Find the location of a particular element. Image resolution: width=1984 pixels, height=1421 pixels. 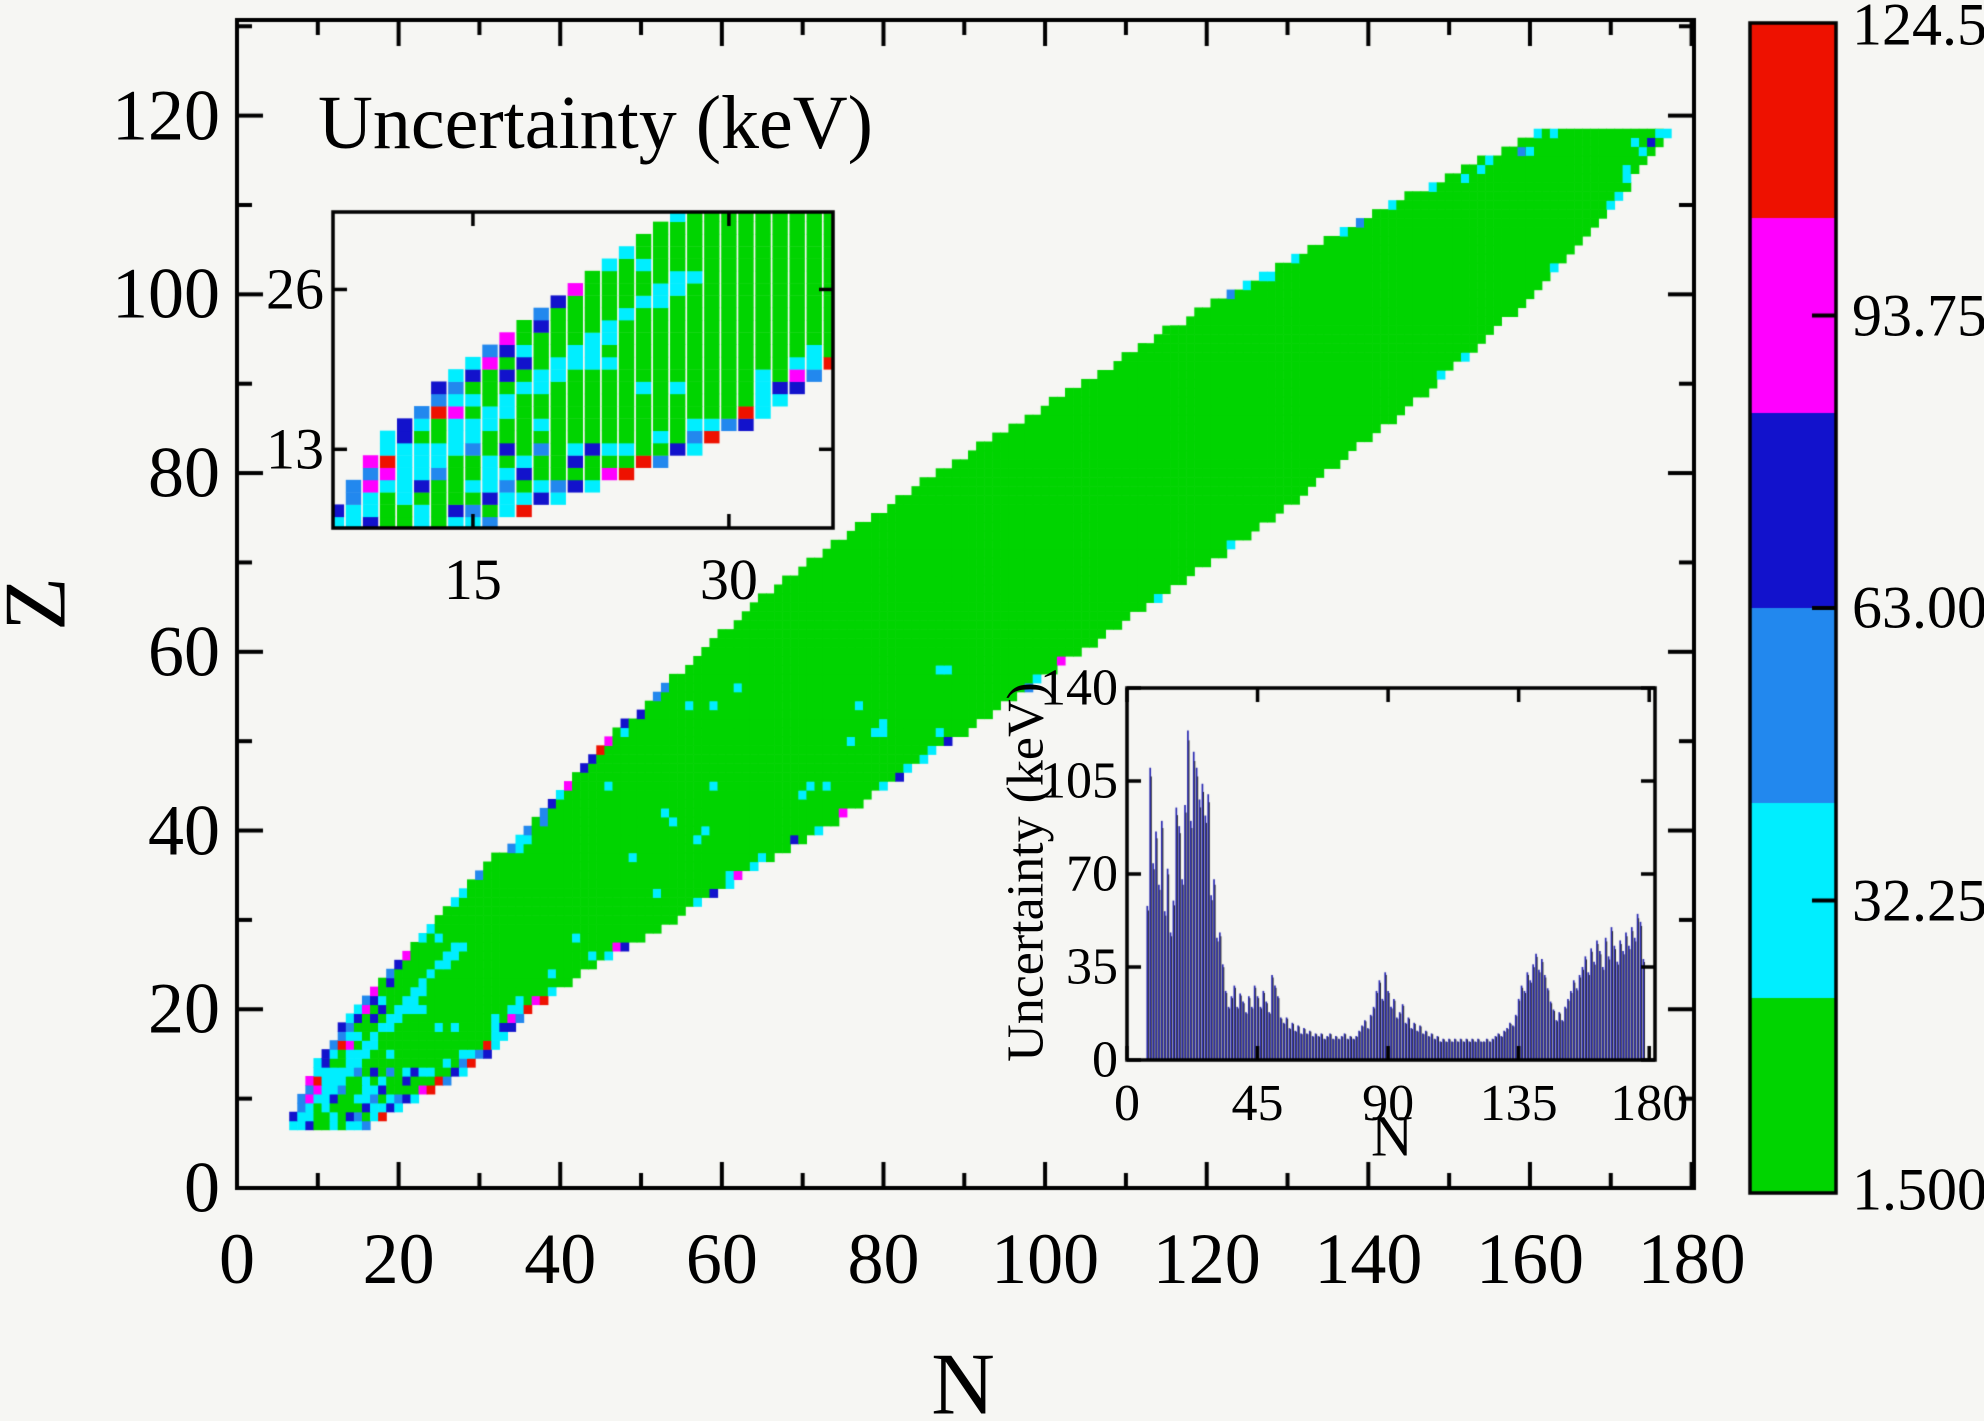

inset-bars-x-tick-label: 90 is located at coordinates (1388, 1103).